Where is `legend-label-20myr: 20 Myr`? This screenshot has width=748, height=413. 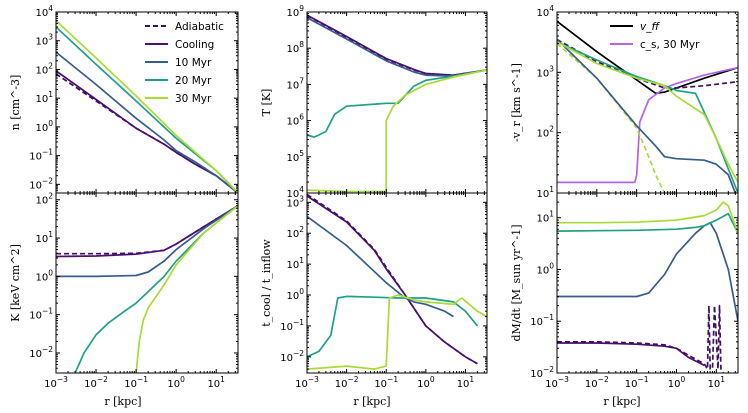
legend-label-20myr: 20 Myr is located at coordinates (193, 81).